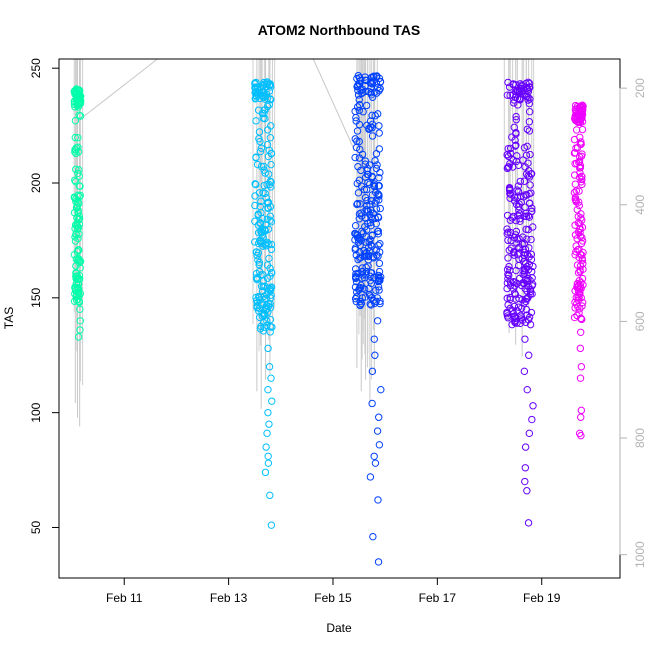 Image resolution: width=650 pixels, height=650 pixels. Describe the element at coordinates (36, 68) in the screenshot. I see `y-tick-label: 250` at that location.